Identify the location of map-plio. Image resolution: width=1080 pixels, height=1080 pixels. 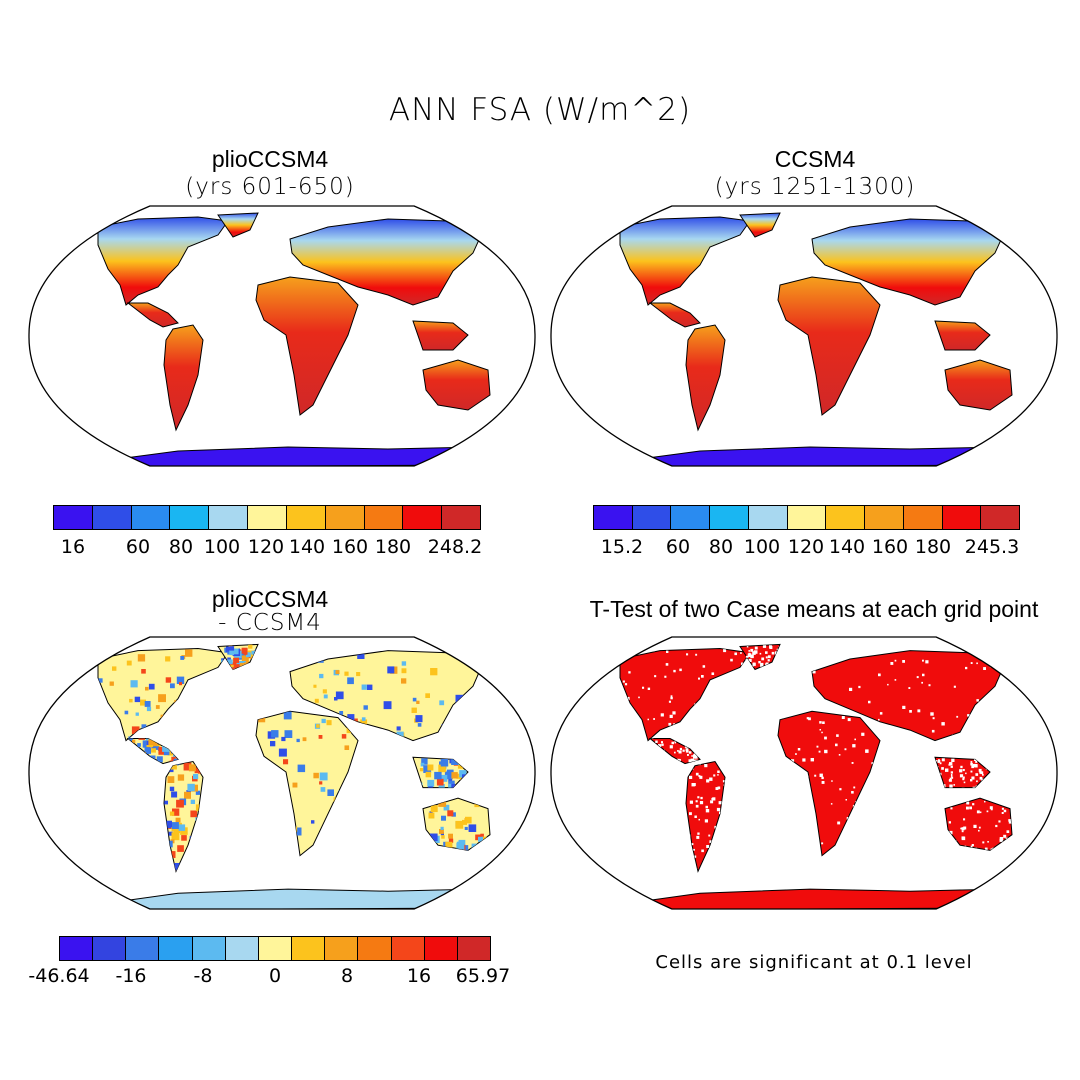
(282, 336).